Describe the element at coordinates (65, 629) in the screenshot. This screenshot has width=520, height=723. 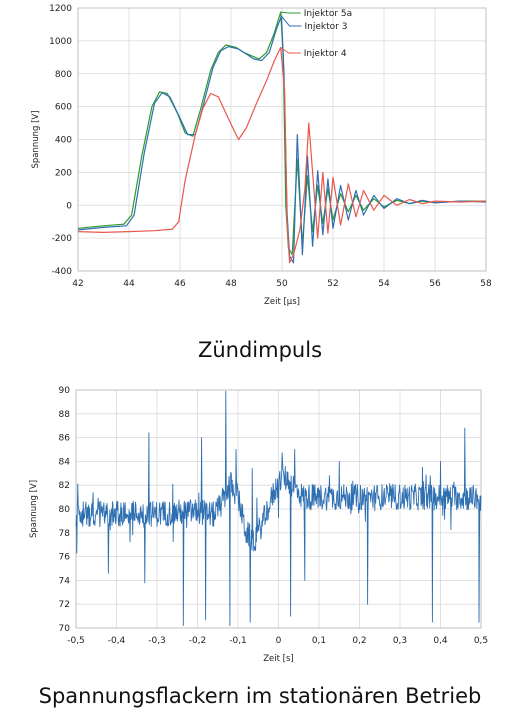
I see `y-tick-label: 70` at that location.